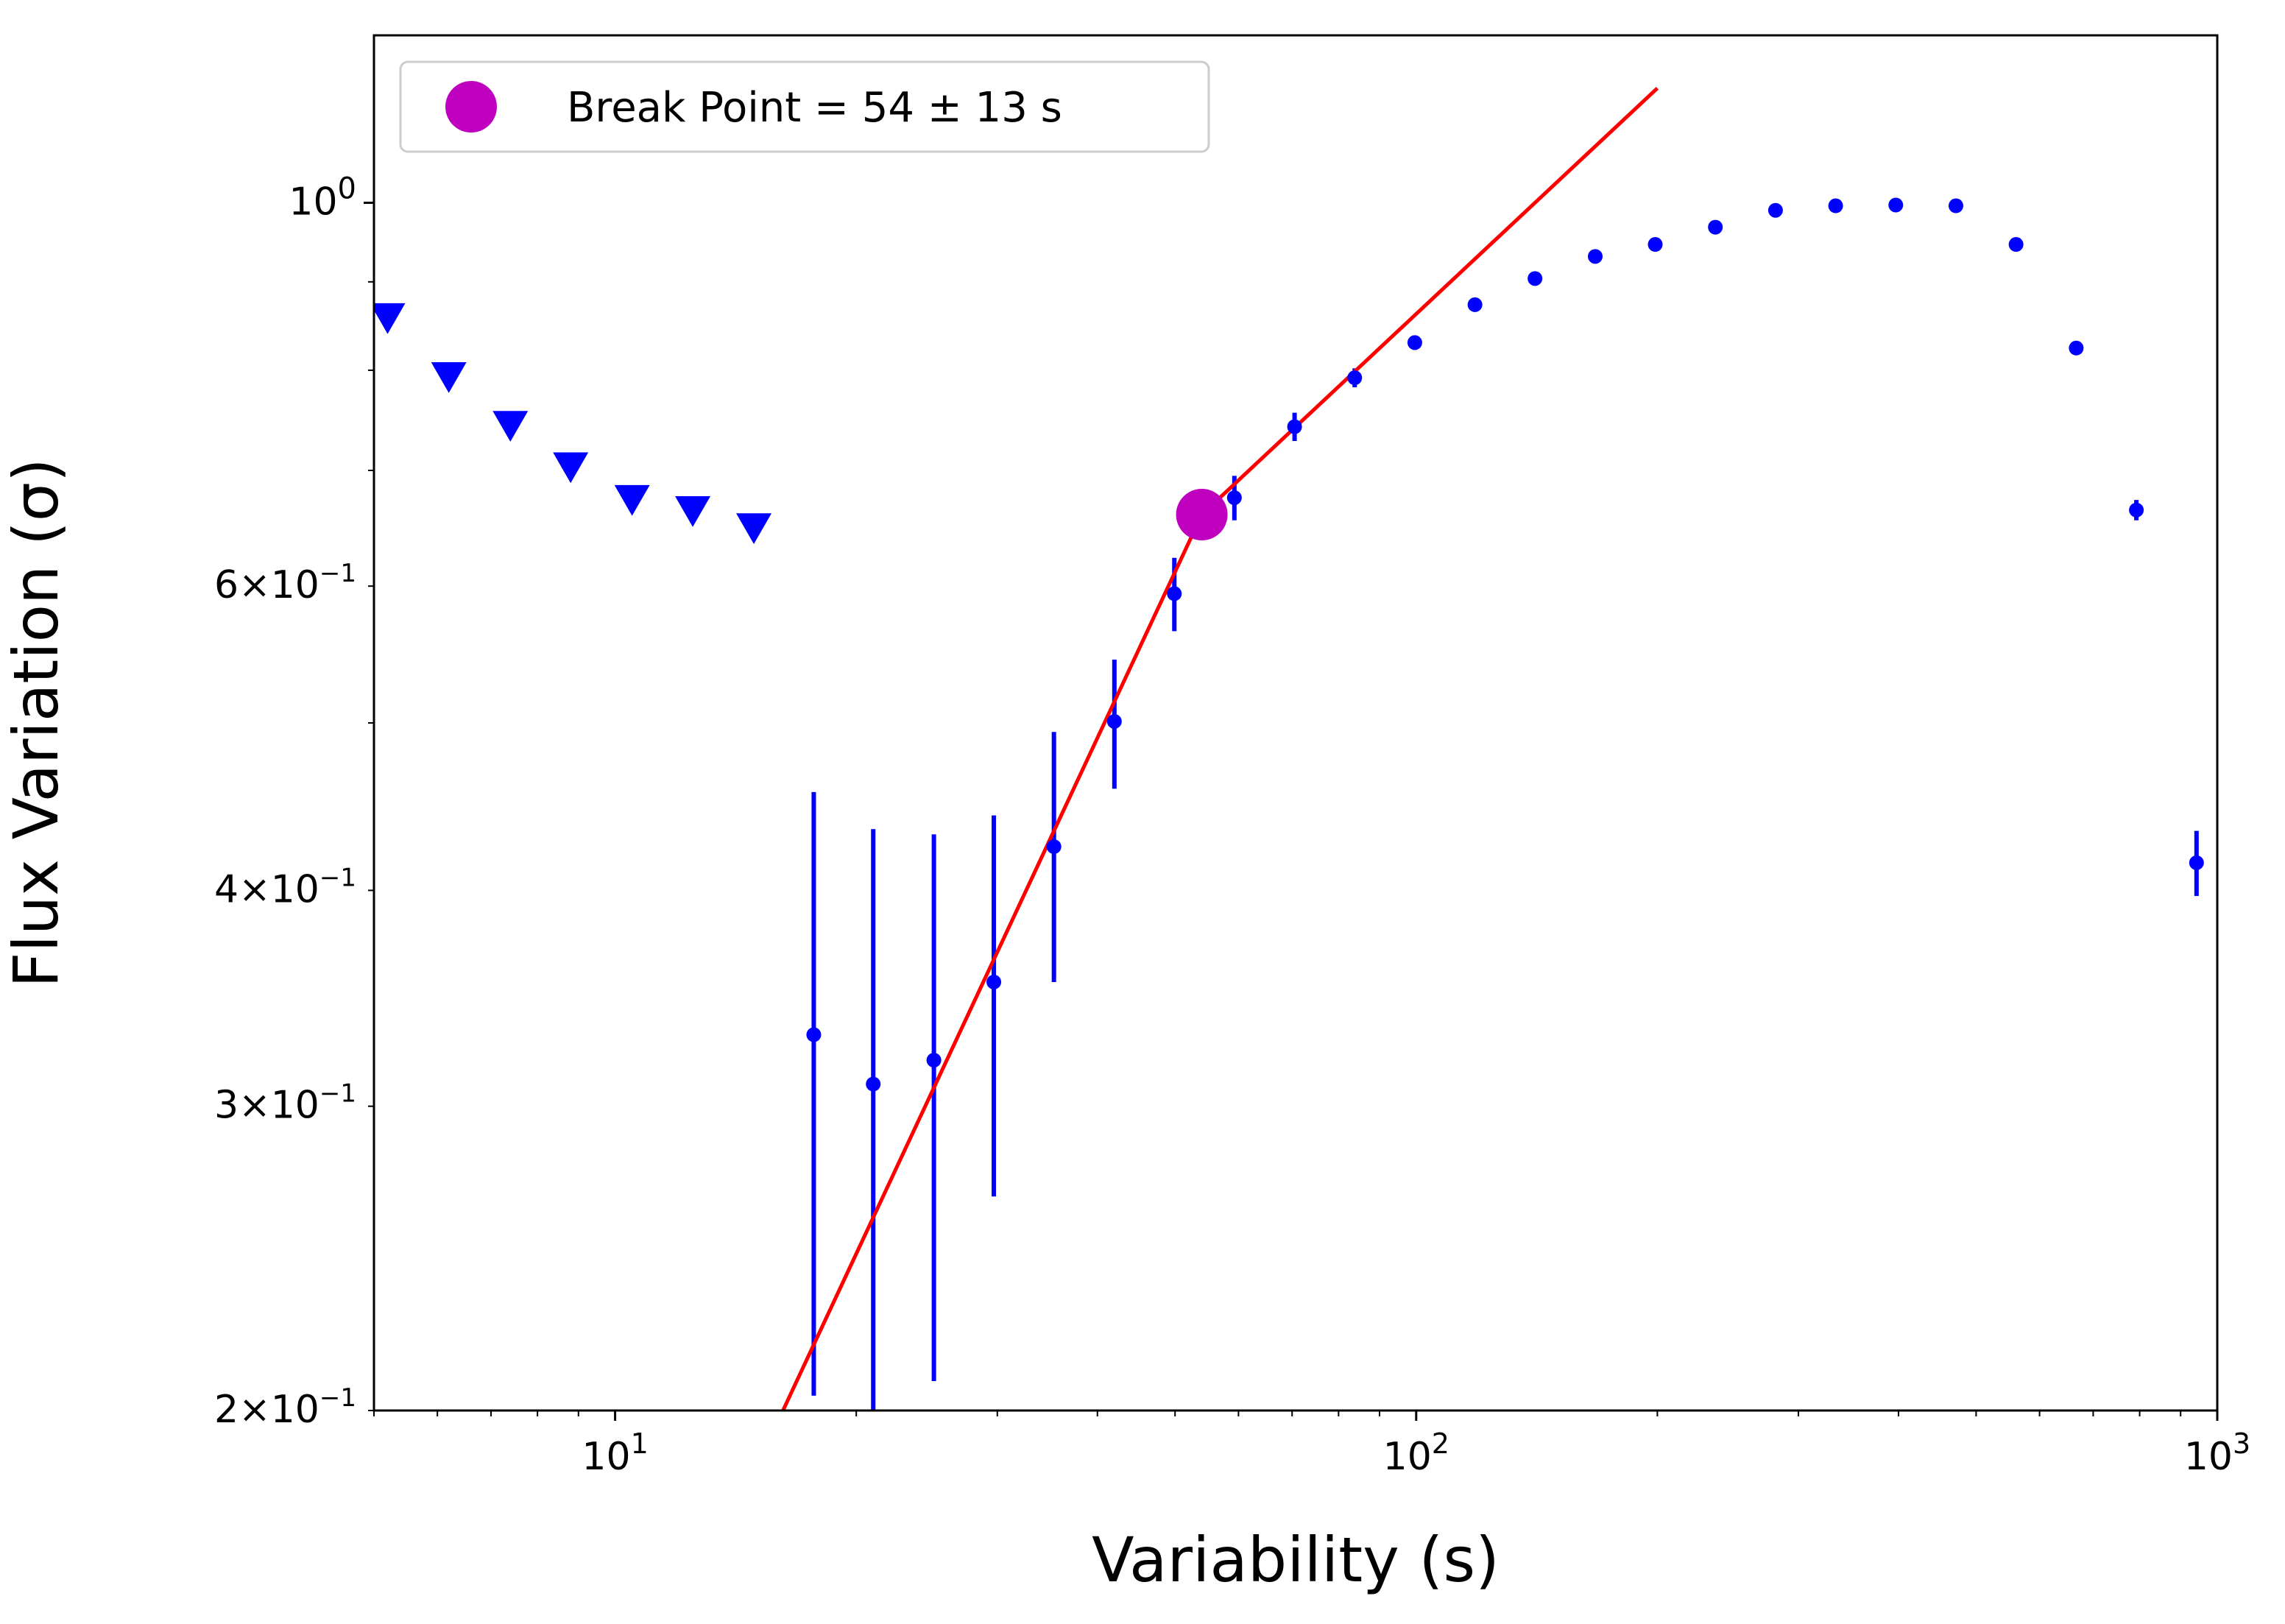 The height and width of the screenshot is (1624, 2285). What do you see at coordinates (36, 722) in the screenshot?
I see `y-axis-label: Flux Variation (σ)` at bounding box center [36, 722].